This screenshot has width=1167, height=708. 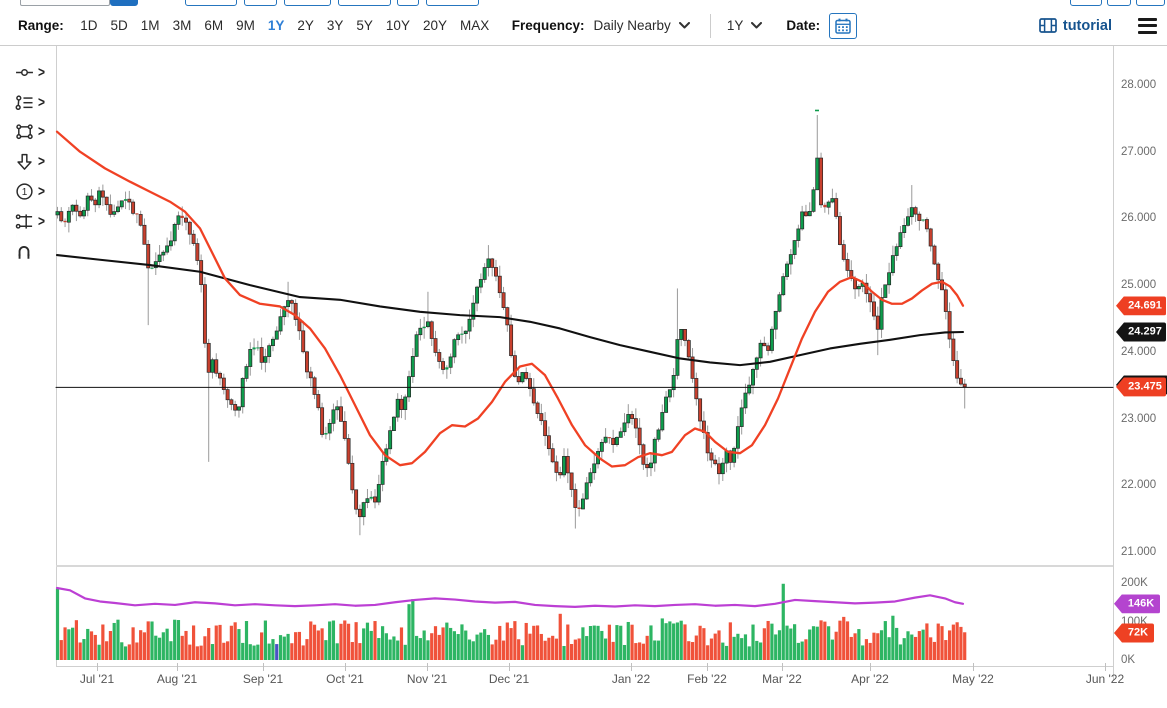 I want to click on annotation-icon, so click(x=24, y=102).